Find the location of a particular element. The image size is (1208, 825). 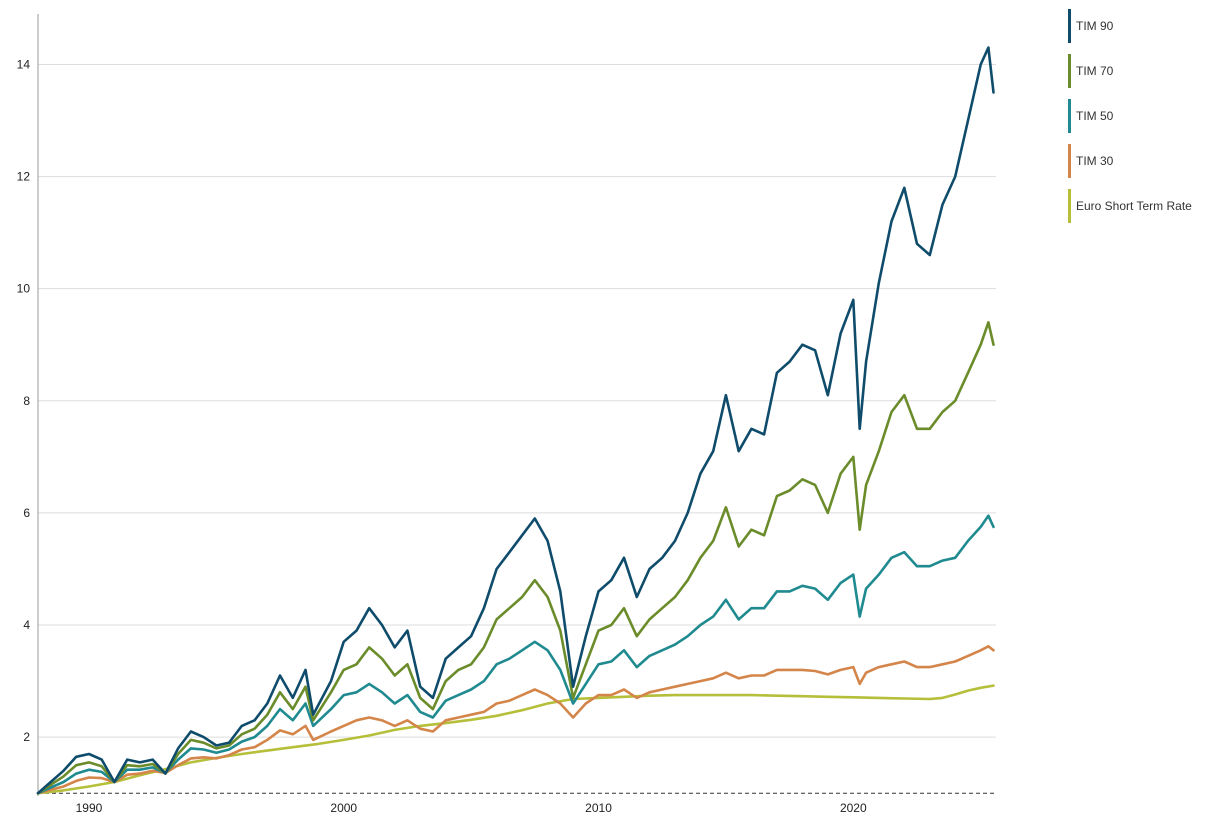

legend-label: Euro Short Term Rate is located at coordinates (1134, 206).